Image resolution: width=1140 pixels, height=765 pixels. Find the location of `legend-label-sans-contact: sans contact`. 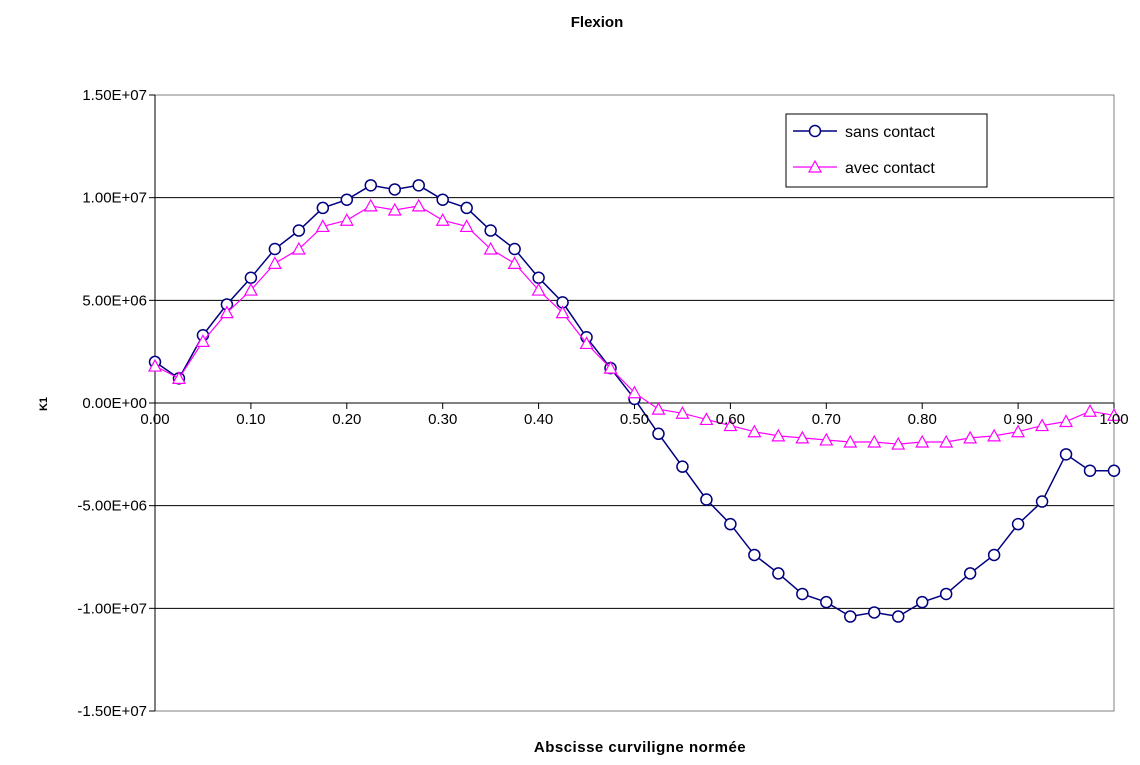

legend-label-sans-contact: sans contact is located at coordinates (890, 132).